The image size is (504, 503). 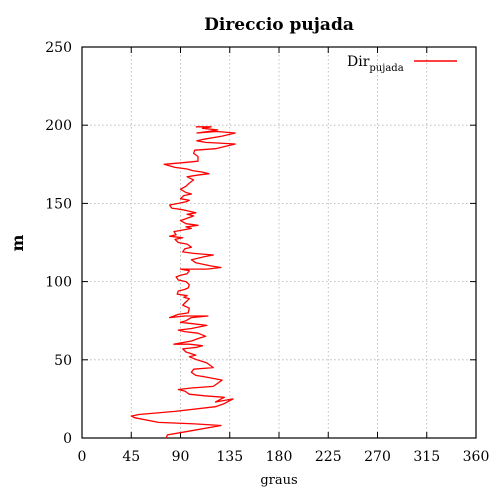 What do you see at coordinates (17, 242) in the screenshot?
I see `y-axis-label: m` at bounding box center [17, 242].